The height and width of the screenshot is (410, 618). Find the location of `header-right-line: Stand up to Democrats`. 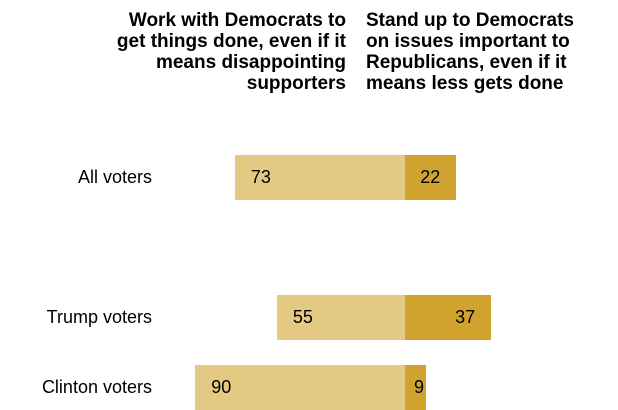

header-right-line: Stand up to Democrats is located at coordinates (470, 20).